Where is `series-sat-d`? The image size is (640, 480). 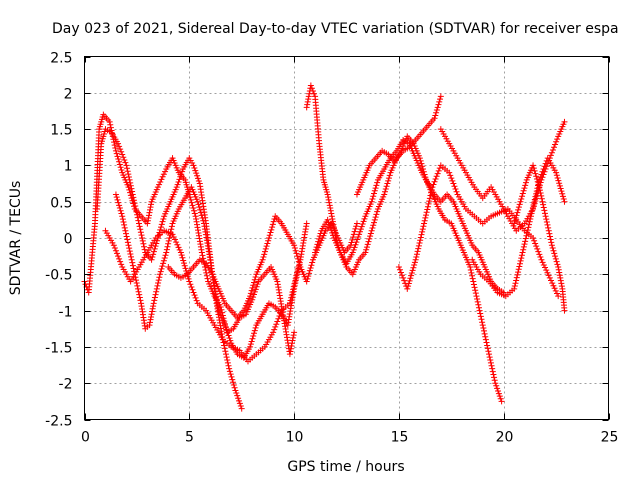
series-sat-d is located at coordinates (178, 298).